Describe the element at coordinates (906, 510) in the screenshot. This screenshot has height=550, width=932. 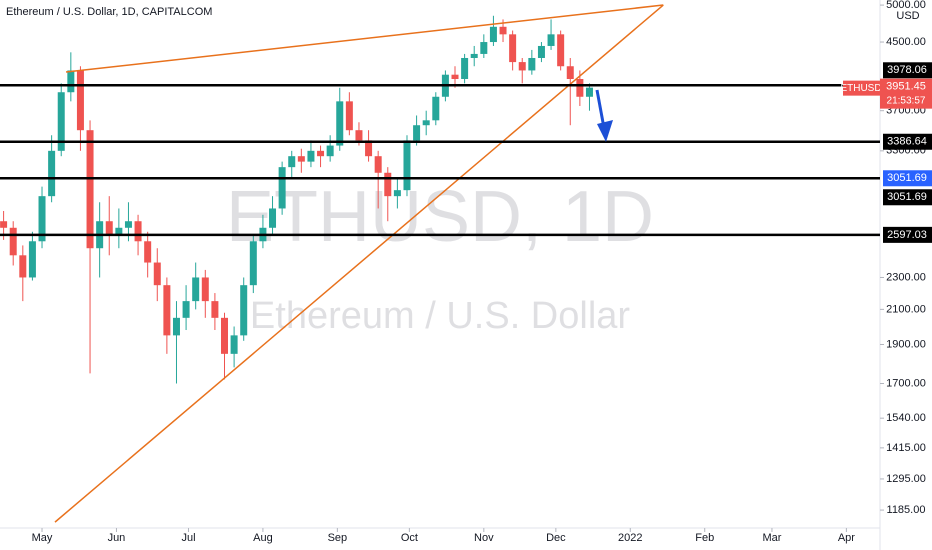
I see `y-tick-label: 1185.00` at that location.